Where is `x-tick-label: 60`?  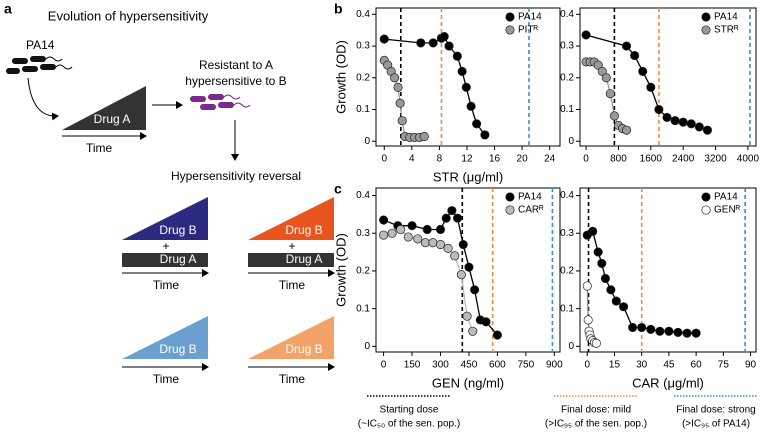 x-tick-label: 60 is located at coordinates (697, 365).